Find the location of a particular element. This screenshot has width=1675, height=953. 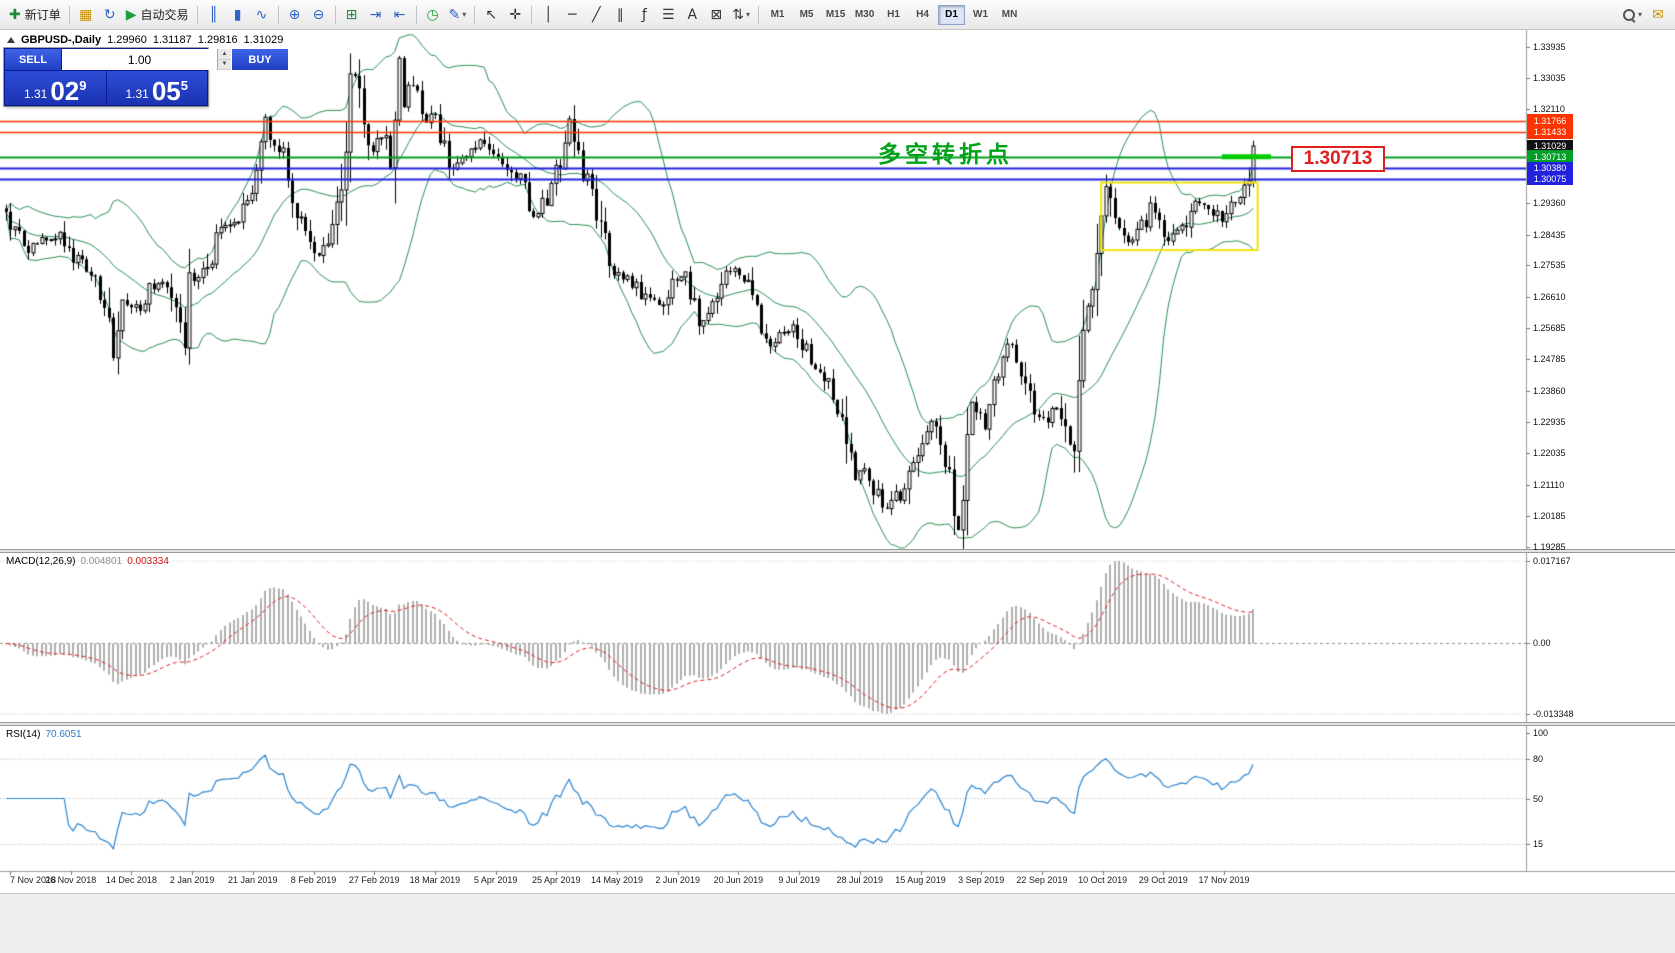

volume-decrease-button: ▼ is located at coordinates (224, 64).